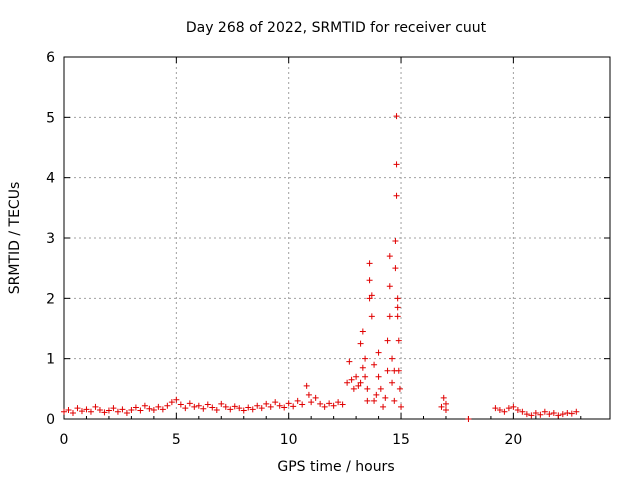 The width and height of the screenshot is (640, 480). I want to click on x-tick-label: 15, so click(401, 440).